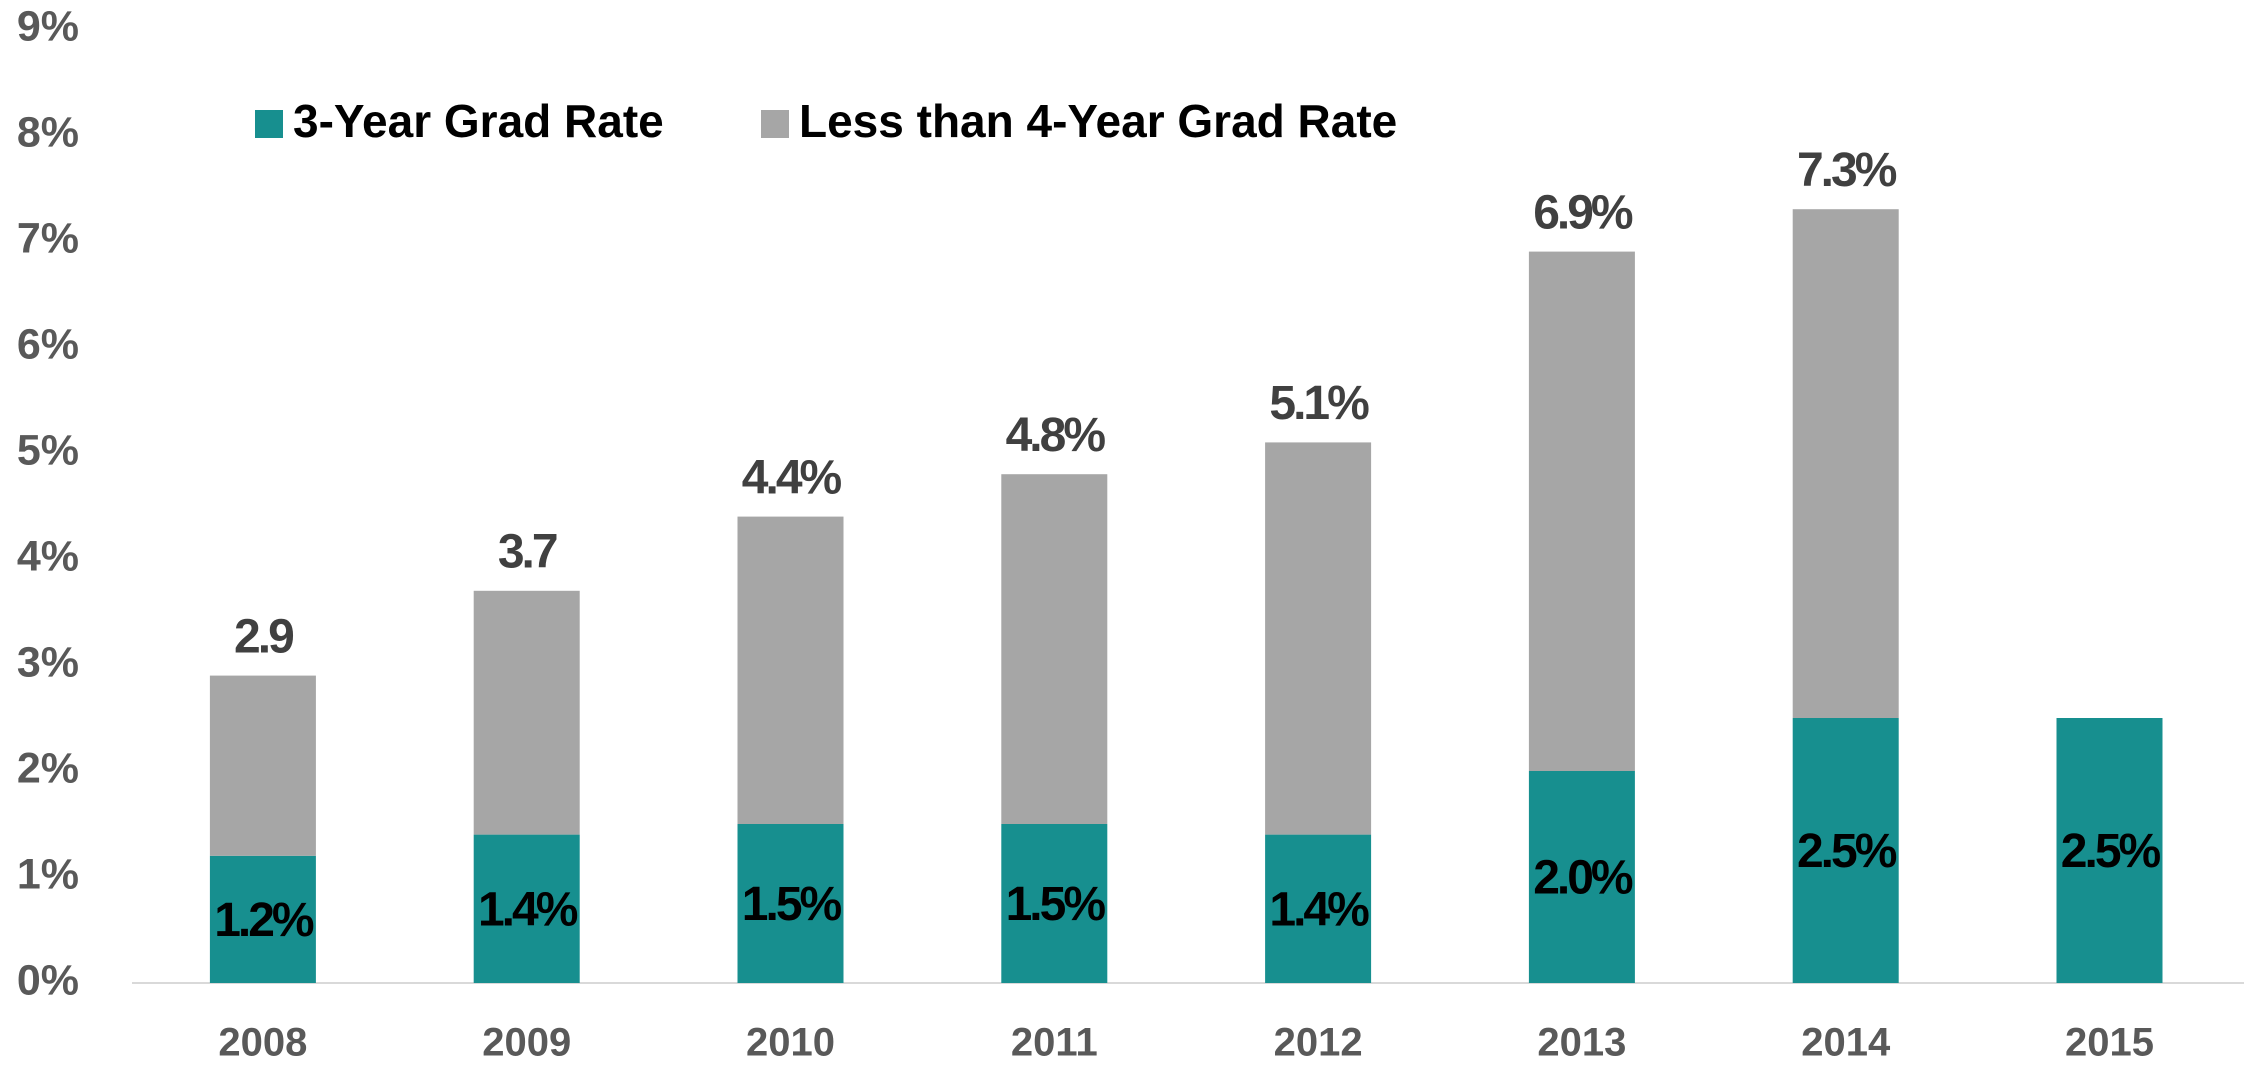 This screenshot has height=1065, width=2244. What do you see at coordinates (48, 556) in the screenshot?
I see `y-tick-label: 4%` at bounding box center [48, 556].